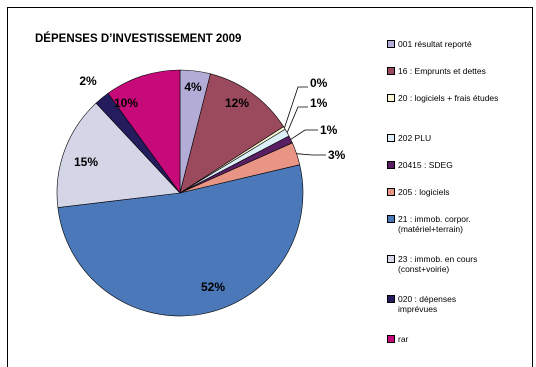  I want to click on legend-label: 23 : immob. en cours (const+voirie), so click(438, 264).